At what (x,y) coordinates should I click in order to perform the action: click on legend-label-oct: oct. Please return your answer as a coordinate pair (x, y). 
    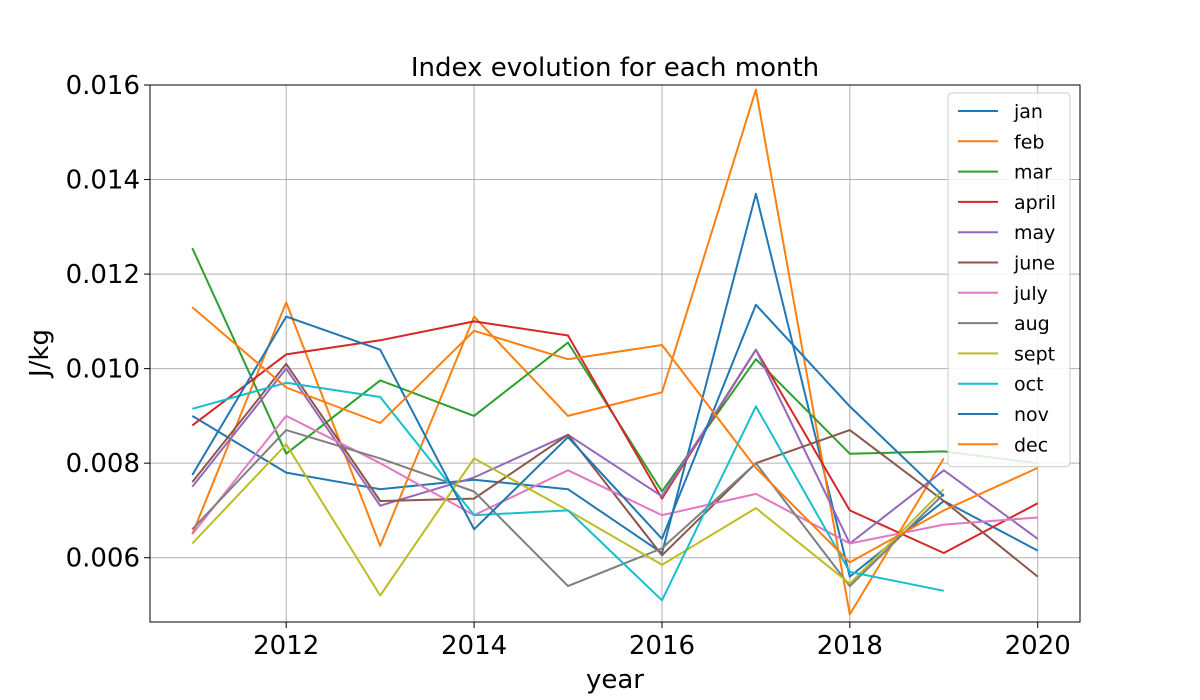
    Looking at the image, I should click on (1029, 385).